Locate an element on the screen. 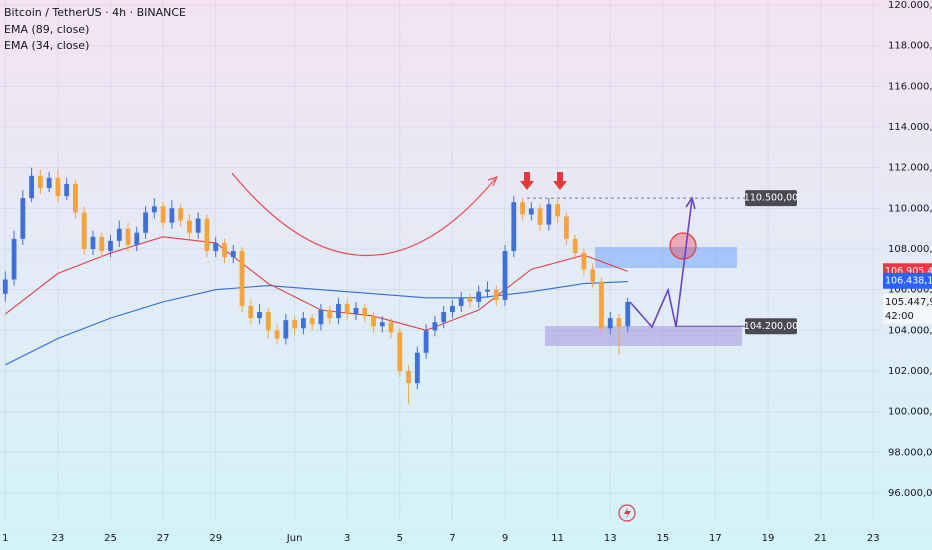  y-tick-label: 110.000,00 is located at coordinates (910, 208).